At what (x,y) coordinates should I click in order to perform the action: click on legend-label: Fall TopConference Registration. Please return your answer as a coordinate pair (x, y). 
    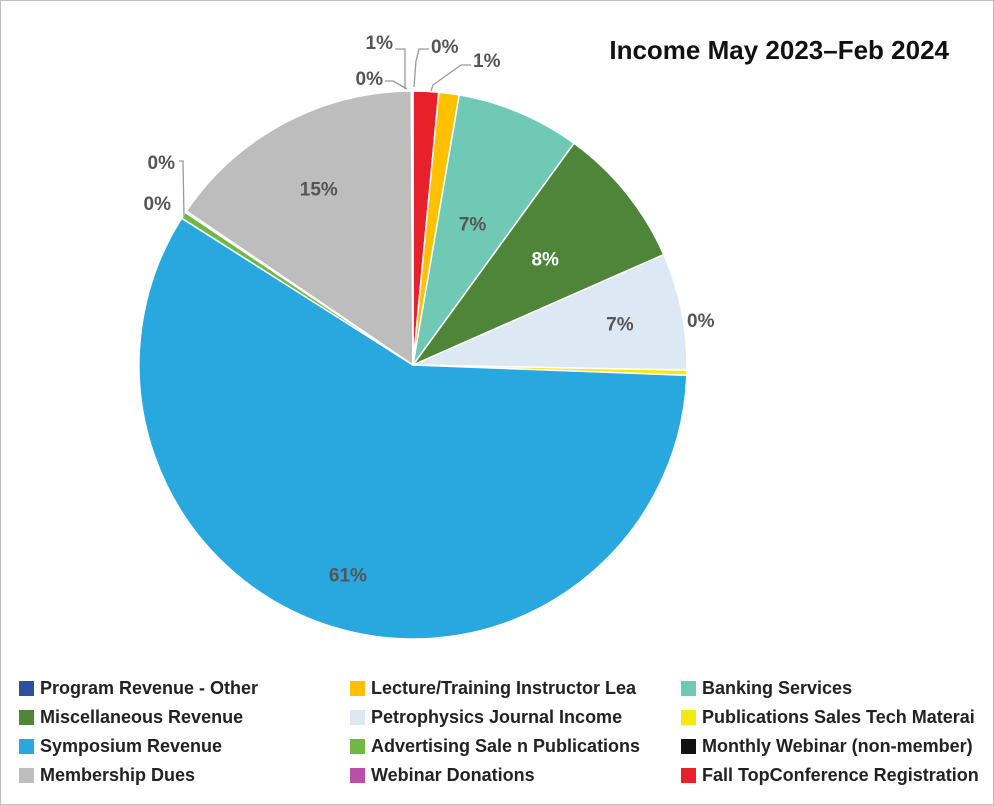
    Looking at the image, I should click on (840, 774).